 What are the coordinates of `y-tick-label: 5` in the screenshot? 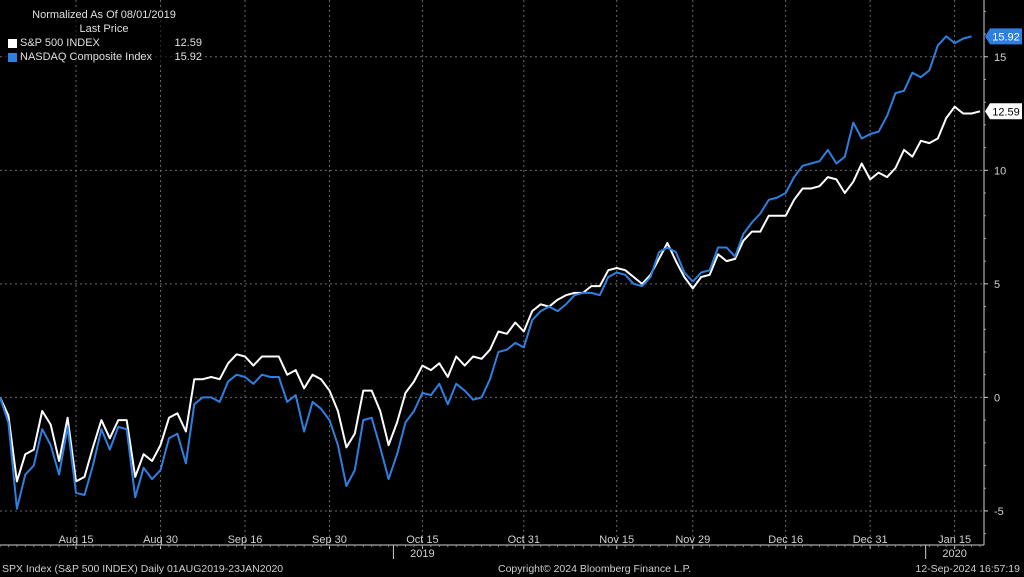 It's located at (997, 285).